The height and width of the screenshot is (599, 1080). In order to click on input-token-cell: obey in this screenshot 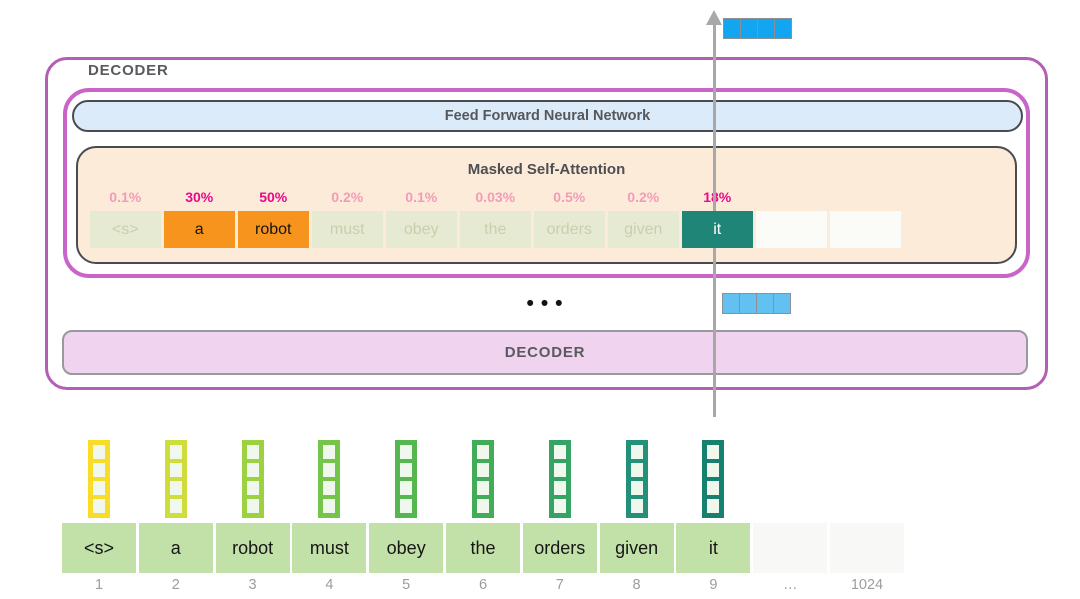, I will do `click(406, 548)`.